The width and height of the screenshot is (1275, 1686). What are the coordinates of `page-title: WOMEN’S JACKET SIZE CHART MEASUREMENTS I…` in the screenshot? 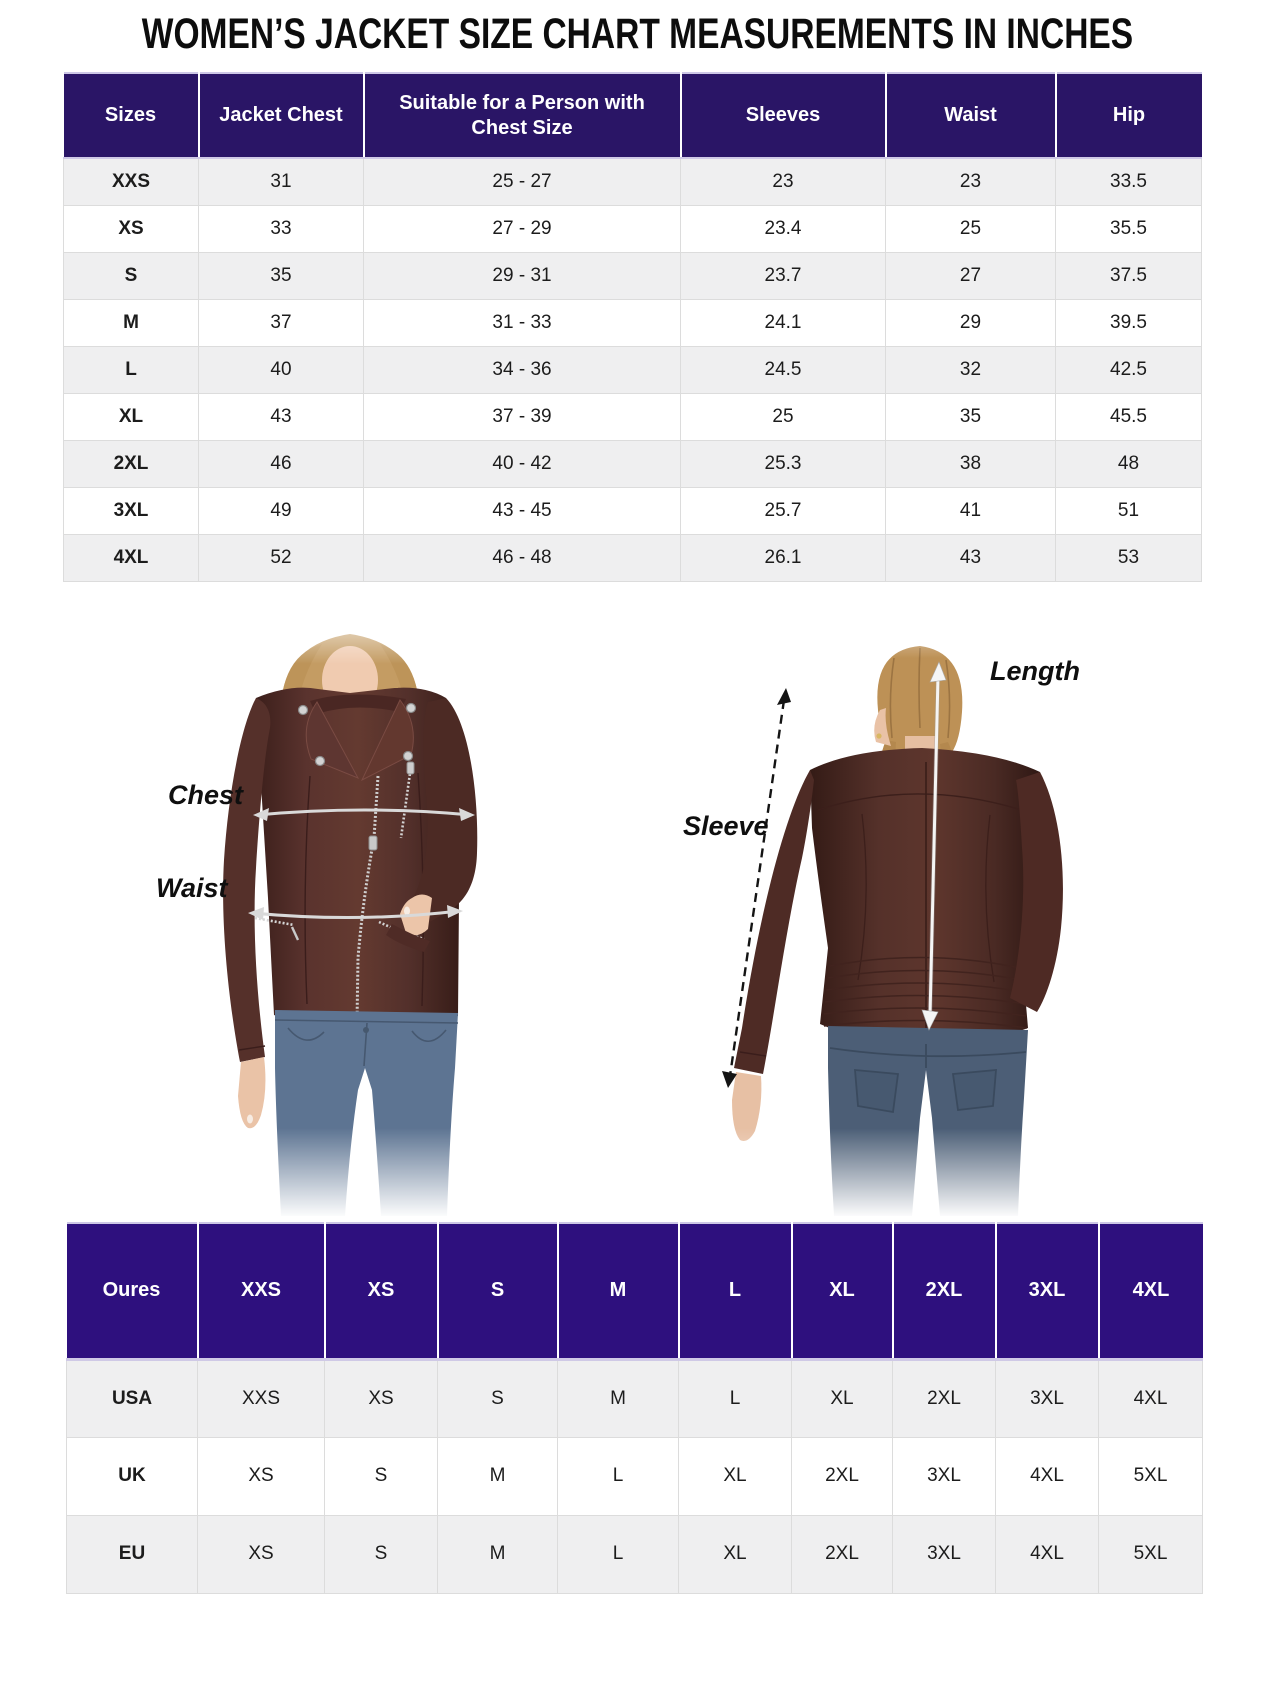 It's located at (637, 34).